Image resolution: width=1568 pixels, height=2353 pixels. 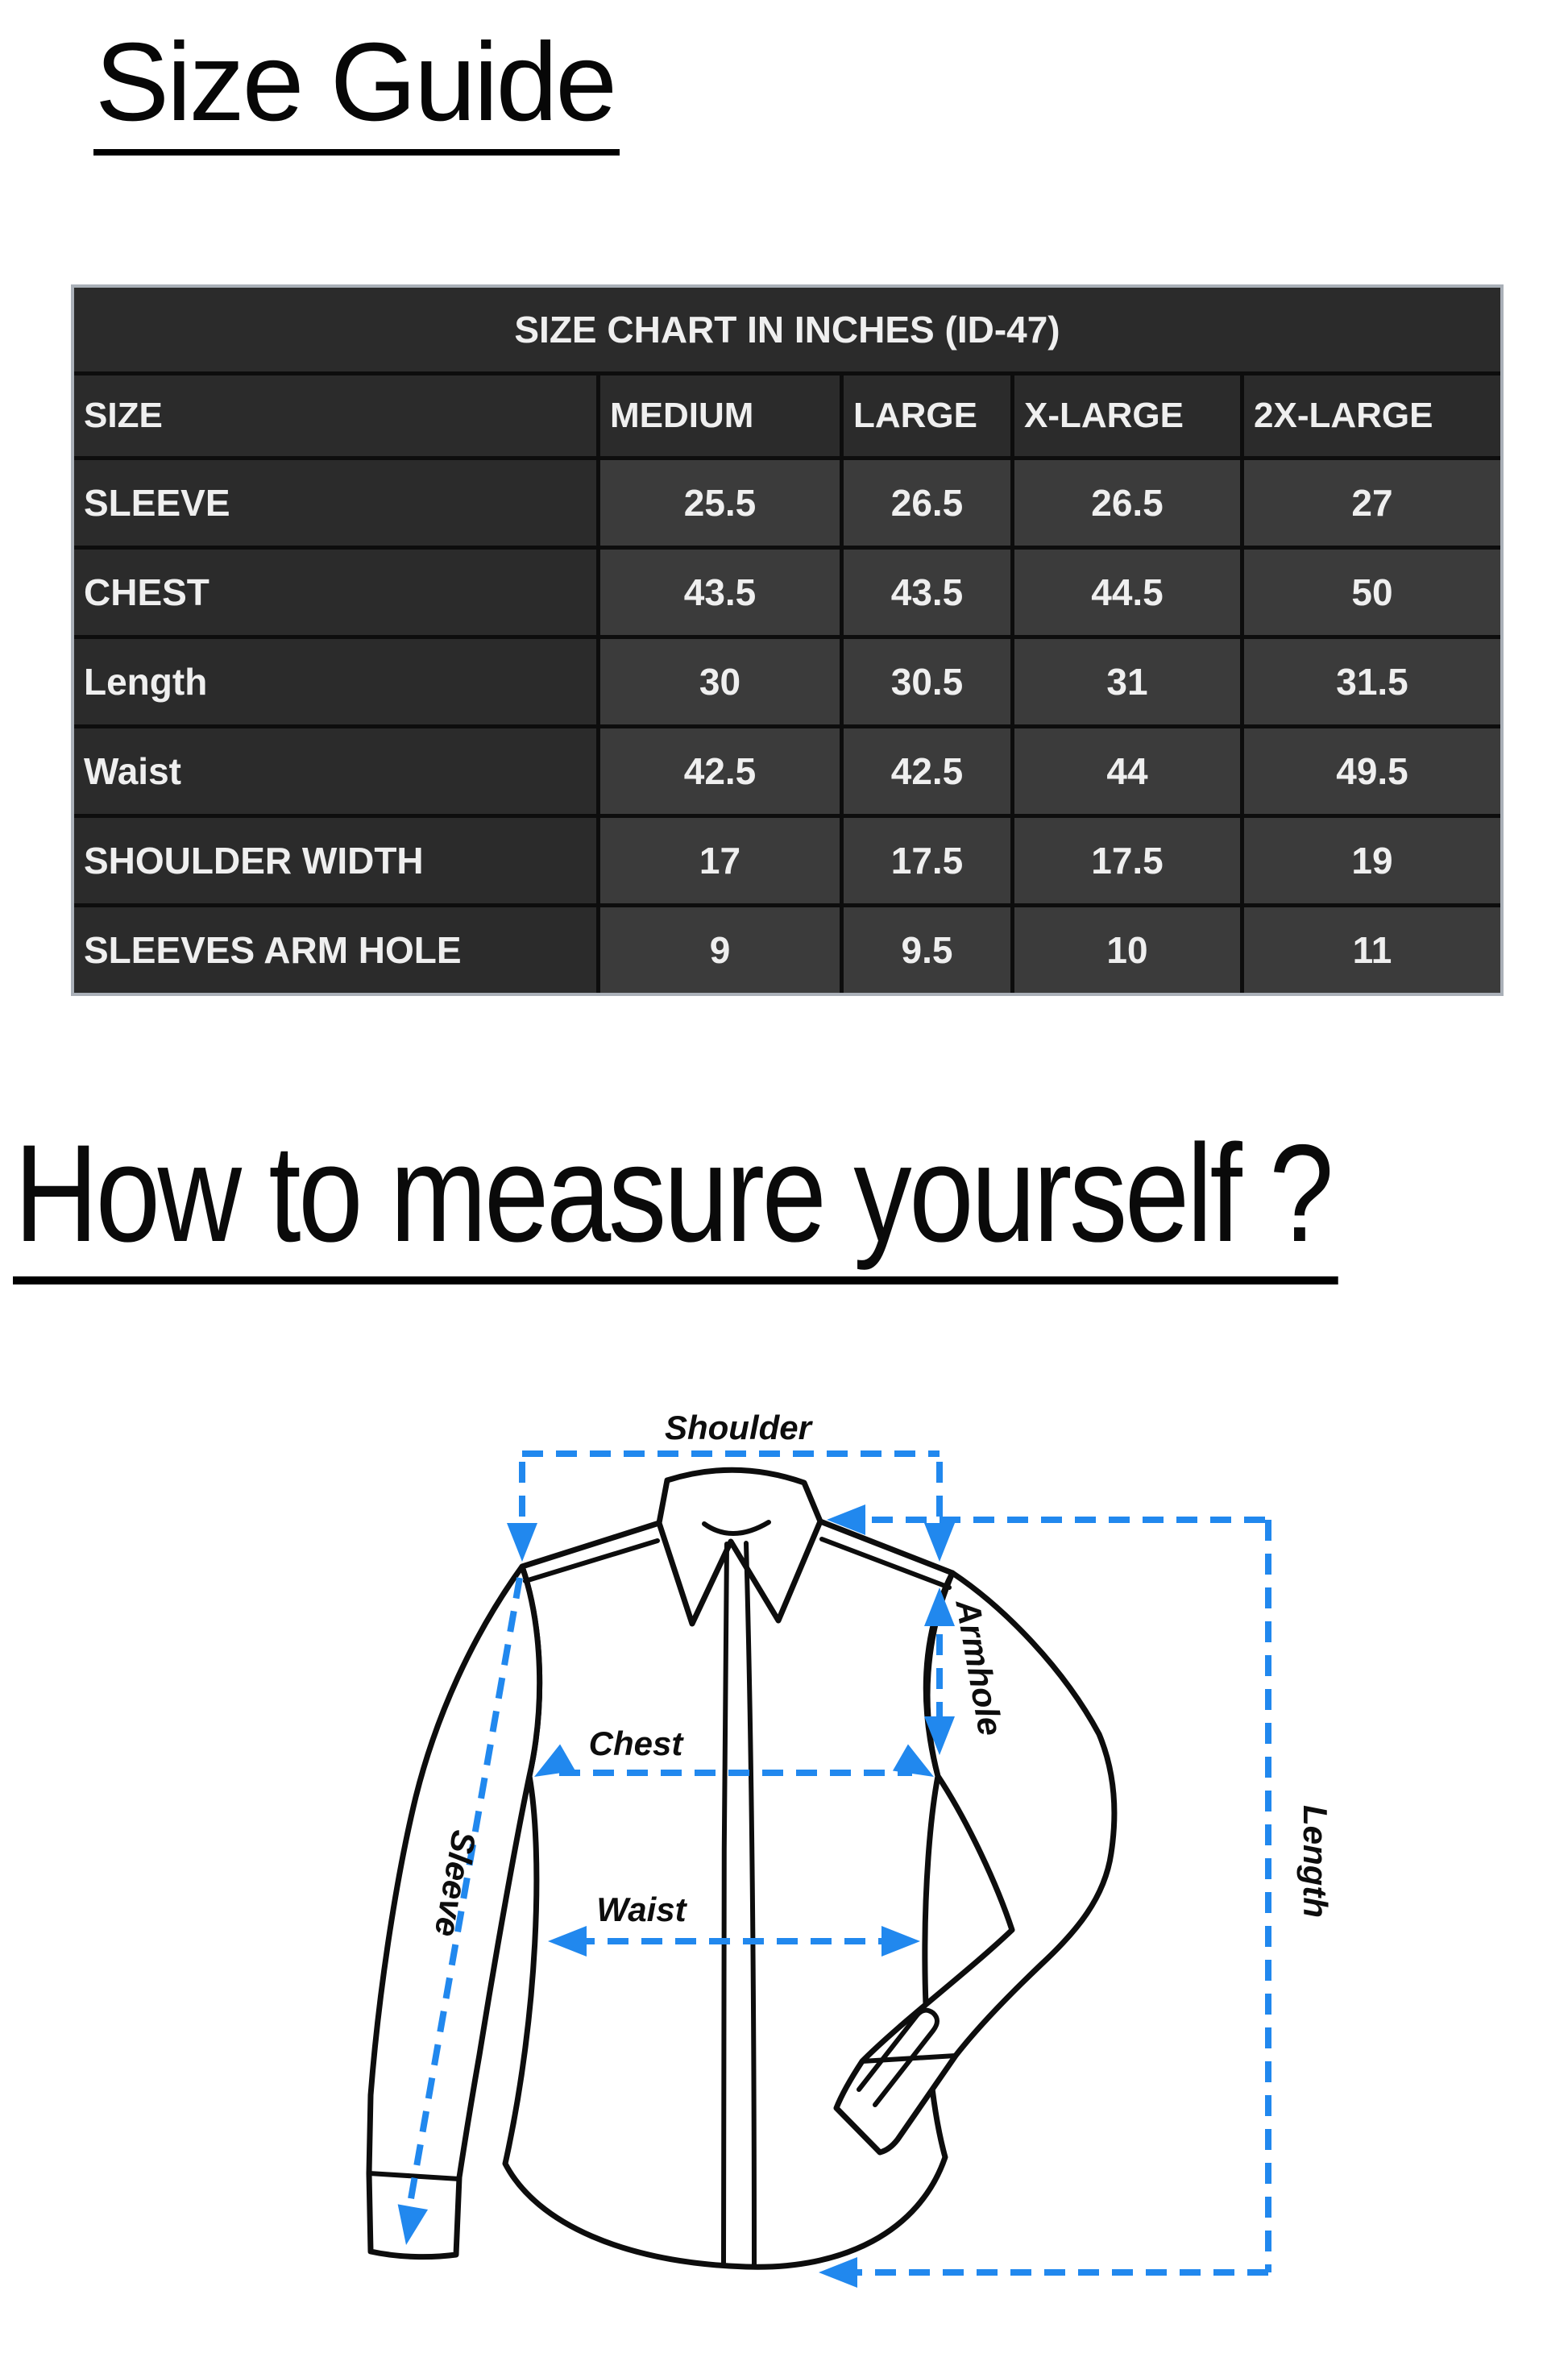 What do you see at coordinates (356, 90) in the screenshot?
I see `page-title: Size Guide` at bounding box center [356, 90].